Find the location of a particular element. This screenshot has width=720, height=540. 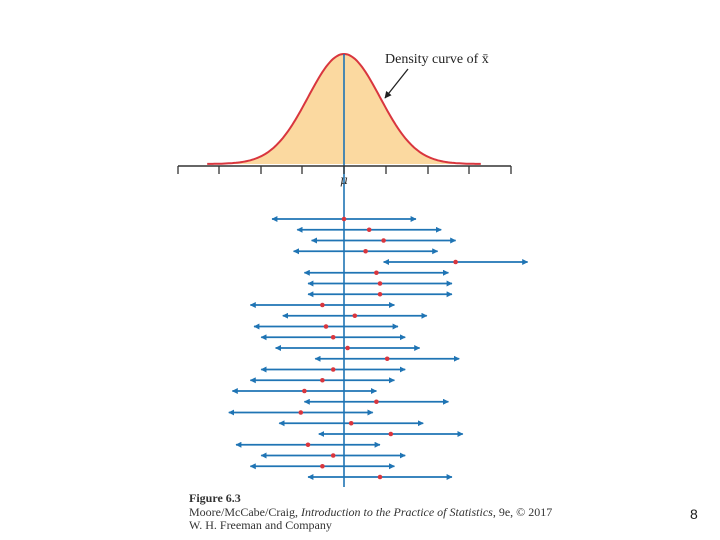

mu-label: μ is located at coordinates (344, 180).